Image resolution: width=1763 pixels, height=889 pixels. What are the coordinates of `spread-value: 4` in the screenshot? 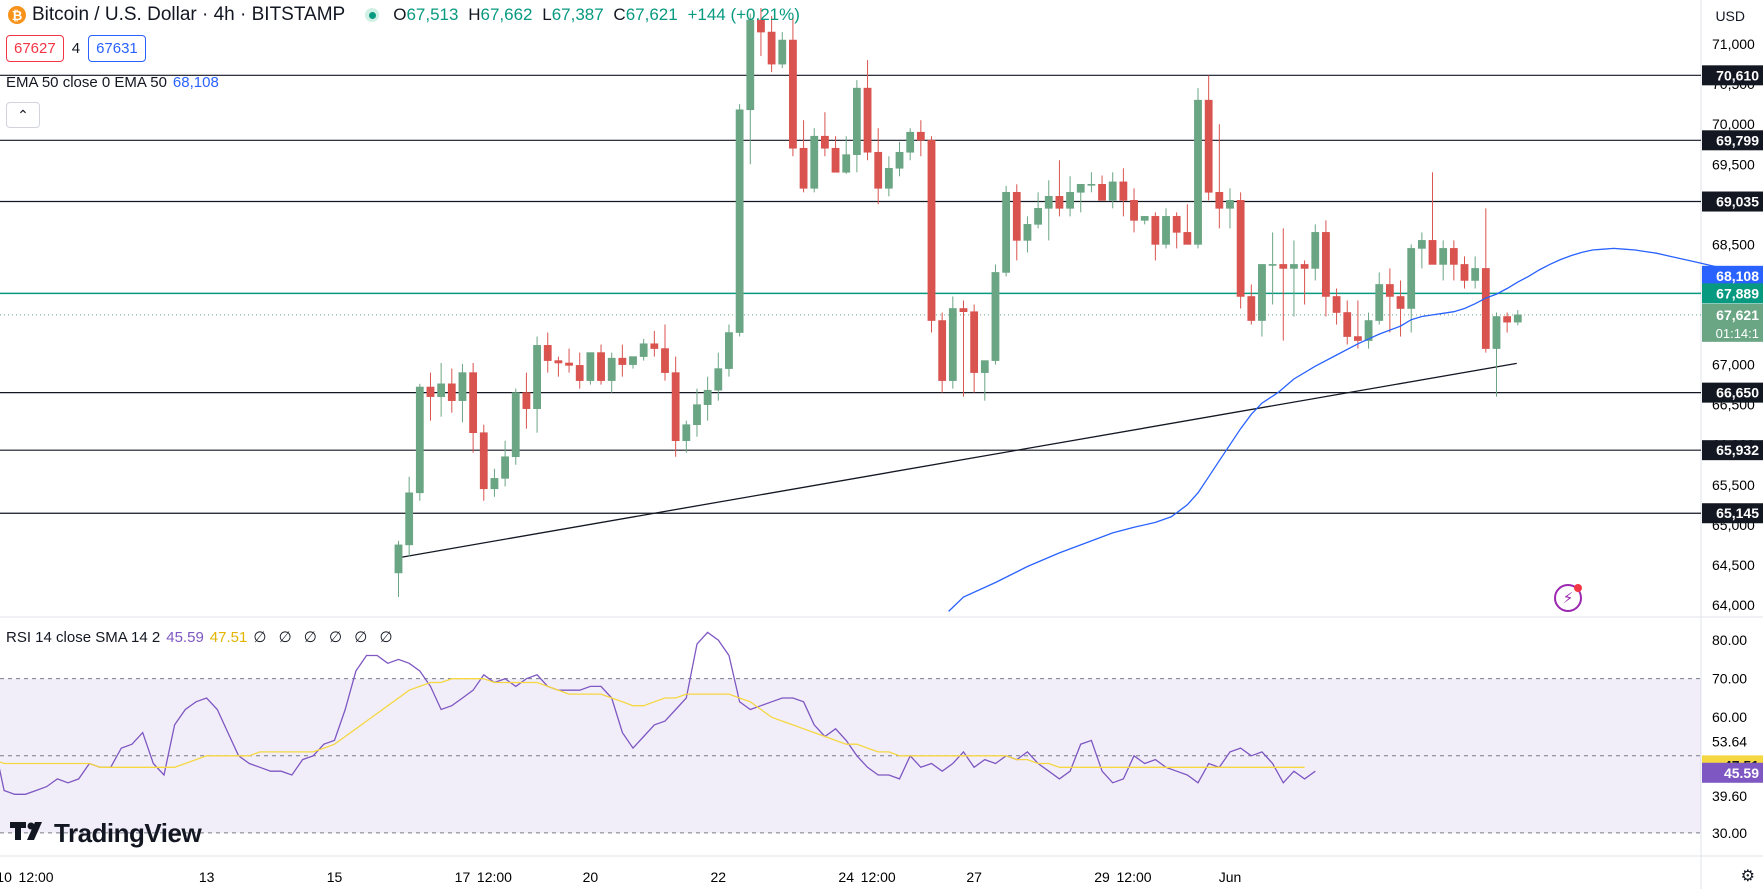 It's located at (76, 48).